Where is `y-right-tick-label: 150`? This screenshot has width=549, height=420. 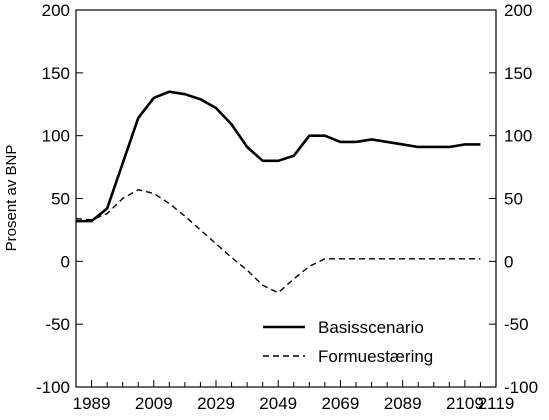 y-right-tick-label: 150 is located at coordinates (518, 73).